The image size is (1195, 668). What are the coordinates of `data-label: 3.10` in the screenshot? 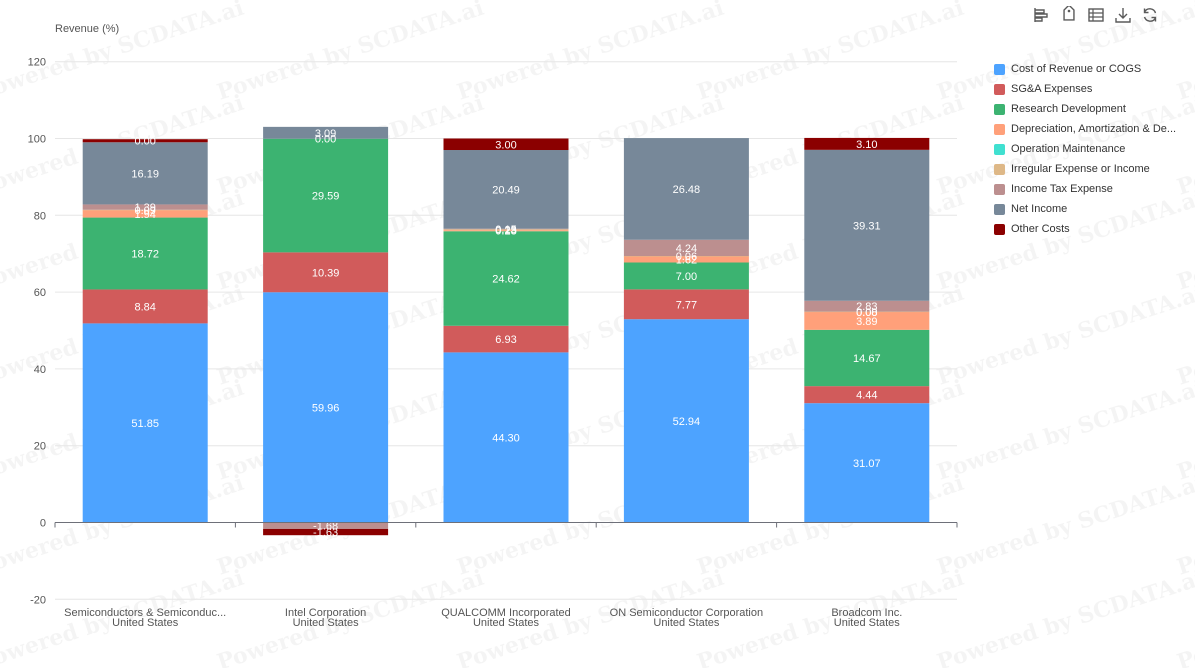 It's located at (866, 145).